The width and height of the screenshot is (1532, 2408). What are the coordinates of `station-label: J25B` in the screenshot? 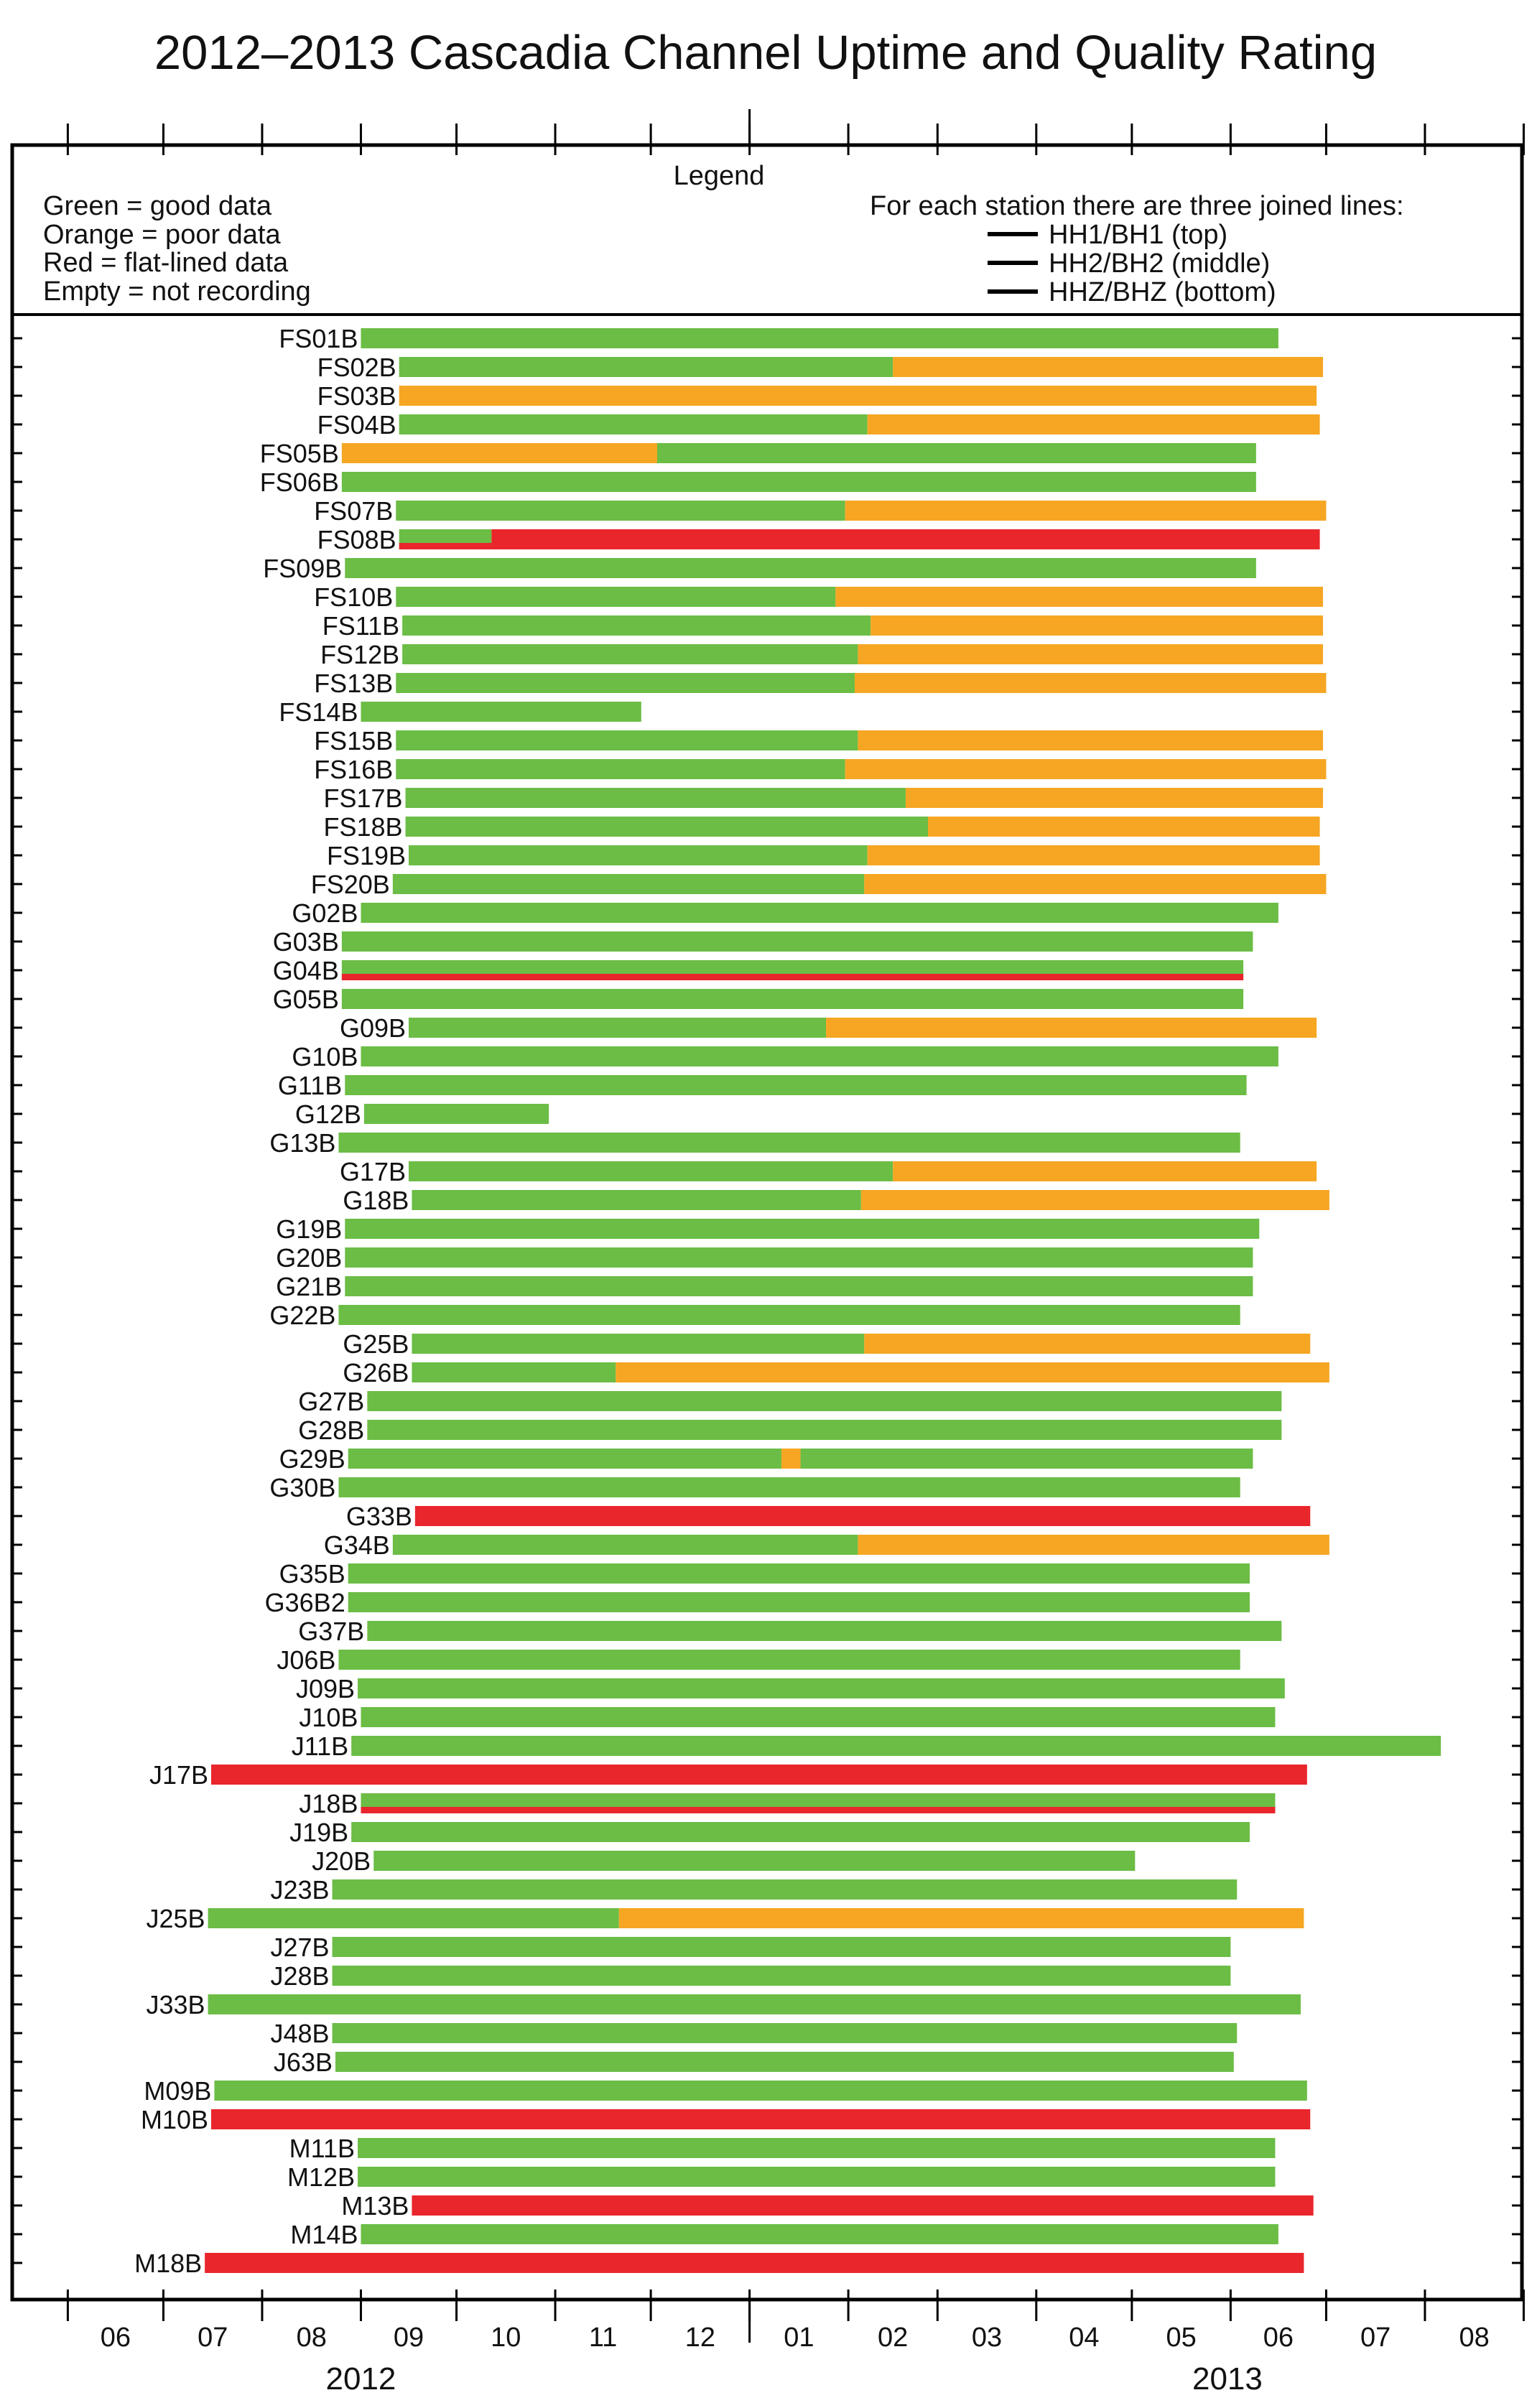 It's located at (176, 1919).